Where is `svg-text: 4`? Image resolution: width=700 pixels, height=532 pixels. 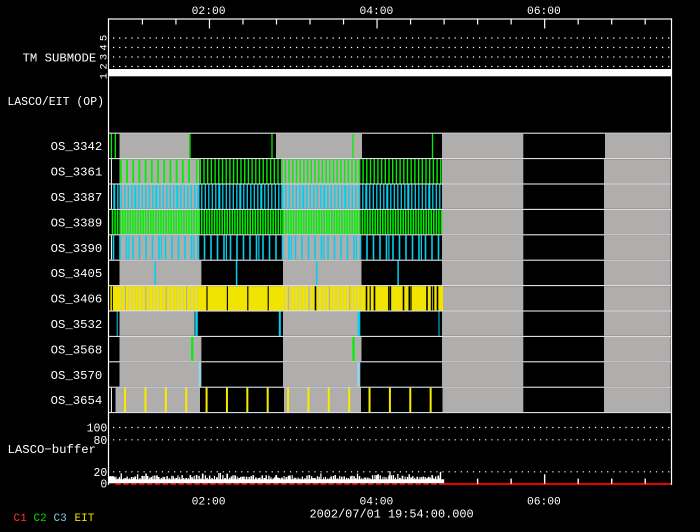
svg-text: 4 is located at coordinates (105, 47).